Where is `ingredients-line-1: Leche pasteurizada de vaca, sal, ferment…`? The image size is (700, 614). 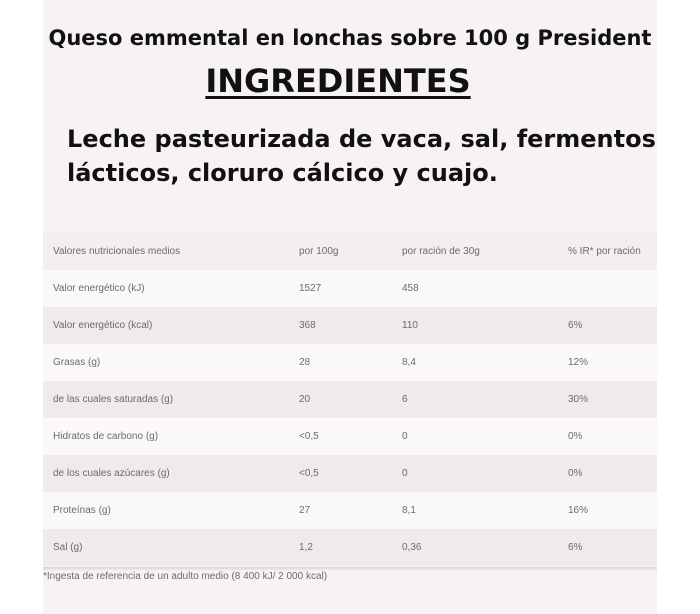
ingredients-line-1: Leche pasteurizada de vaca, sal, ferment… is located at coordinates (361, 139).